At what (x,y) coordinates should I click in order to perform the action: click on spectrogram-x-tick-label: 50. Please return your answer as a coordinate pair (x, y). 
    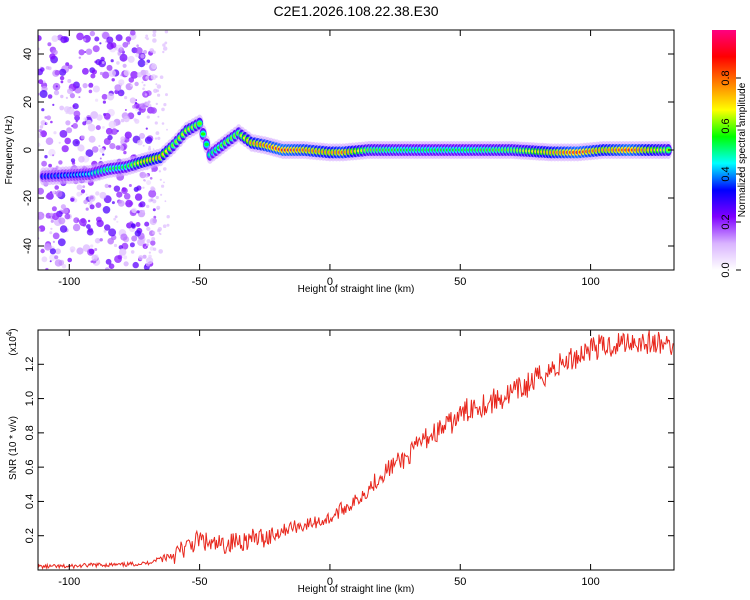
    Looking at the image, I should click on (460, 282).